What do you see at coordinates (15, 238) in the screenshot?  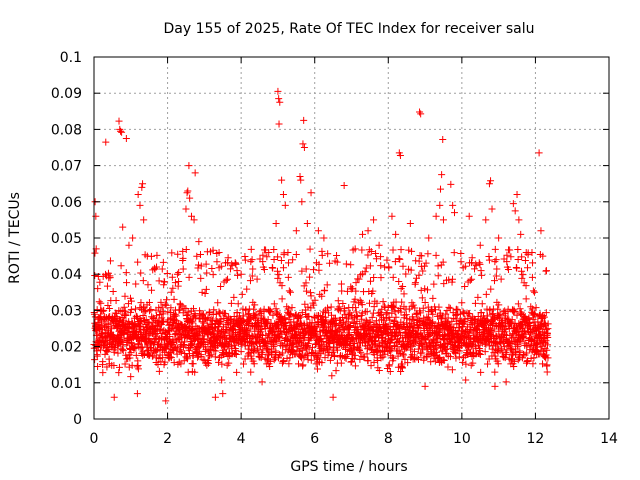 I see `y-axis-label: ROTI / TECUs` at bounding box center [15, 238].